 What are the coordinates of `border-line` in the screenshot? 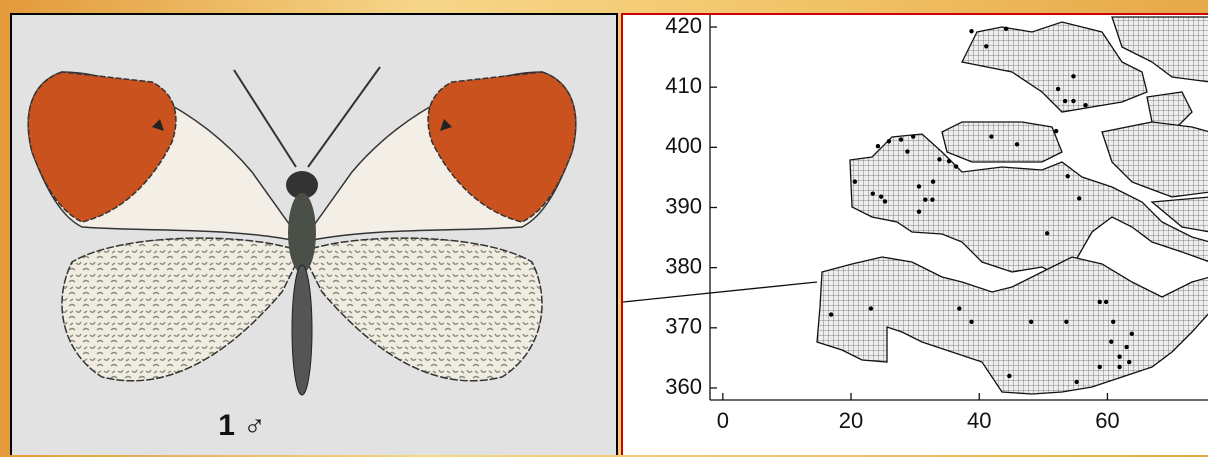 It's located at (720, 292).